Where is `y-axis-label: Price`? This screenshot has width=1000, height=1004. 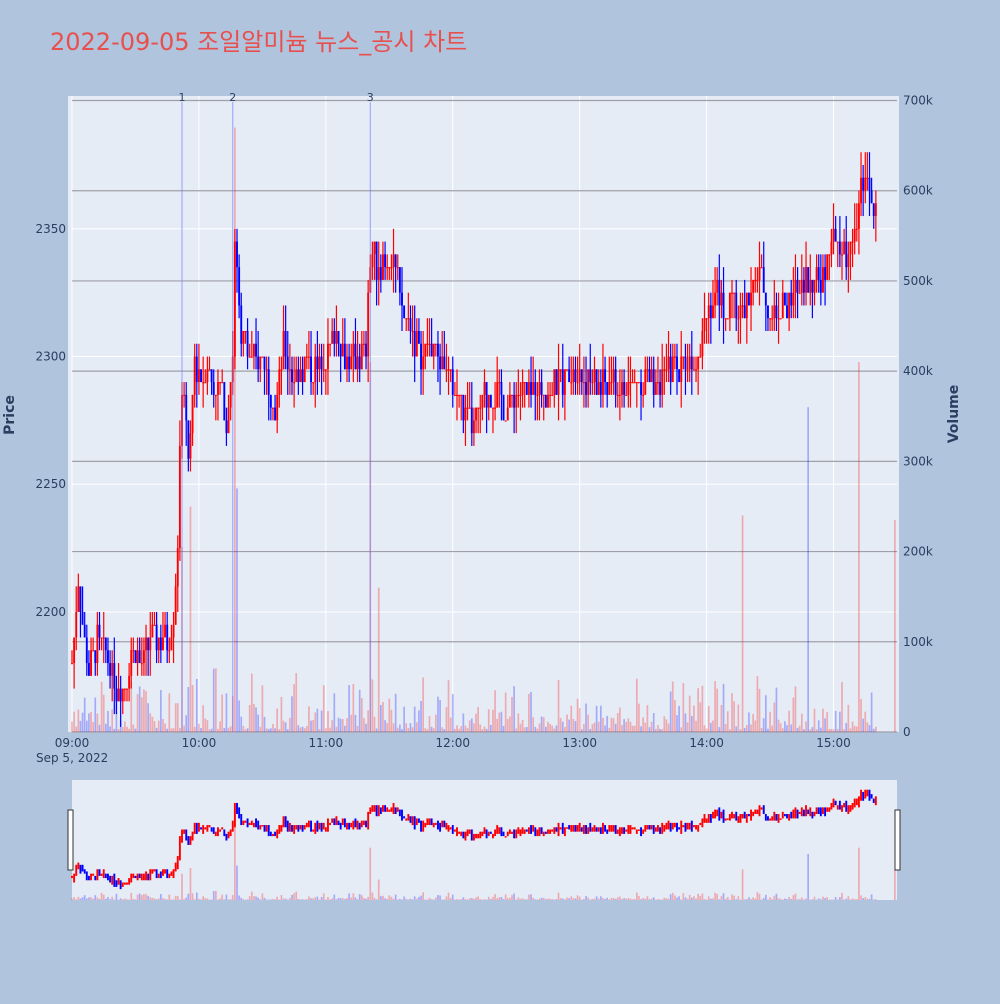 y-axis-label: Price is located at coordinates (10, 415).